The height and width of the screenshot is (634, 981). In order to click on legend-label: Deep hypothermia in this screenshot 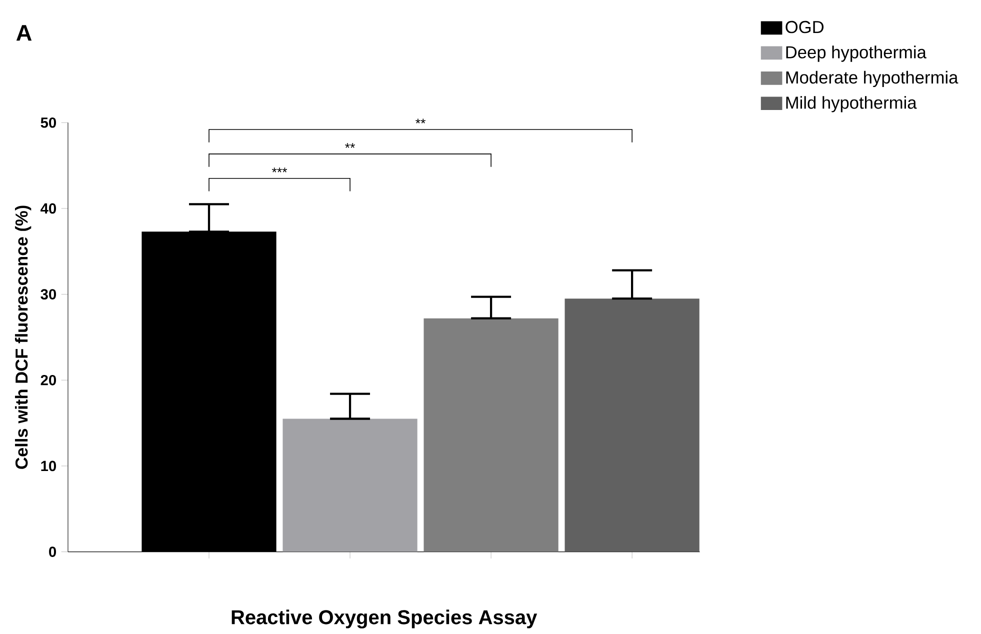, I will do `click(856, 53)`.